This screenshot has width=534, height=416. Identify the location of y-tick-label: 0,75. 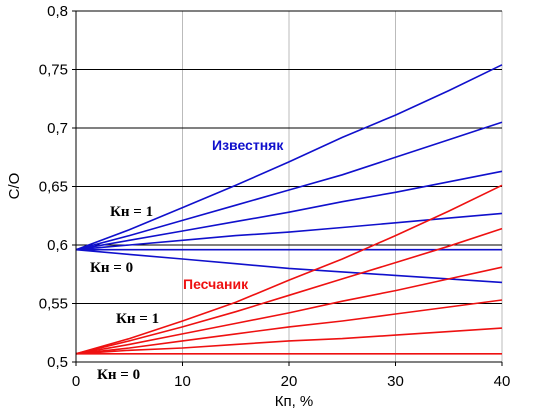
(53, 70).